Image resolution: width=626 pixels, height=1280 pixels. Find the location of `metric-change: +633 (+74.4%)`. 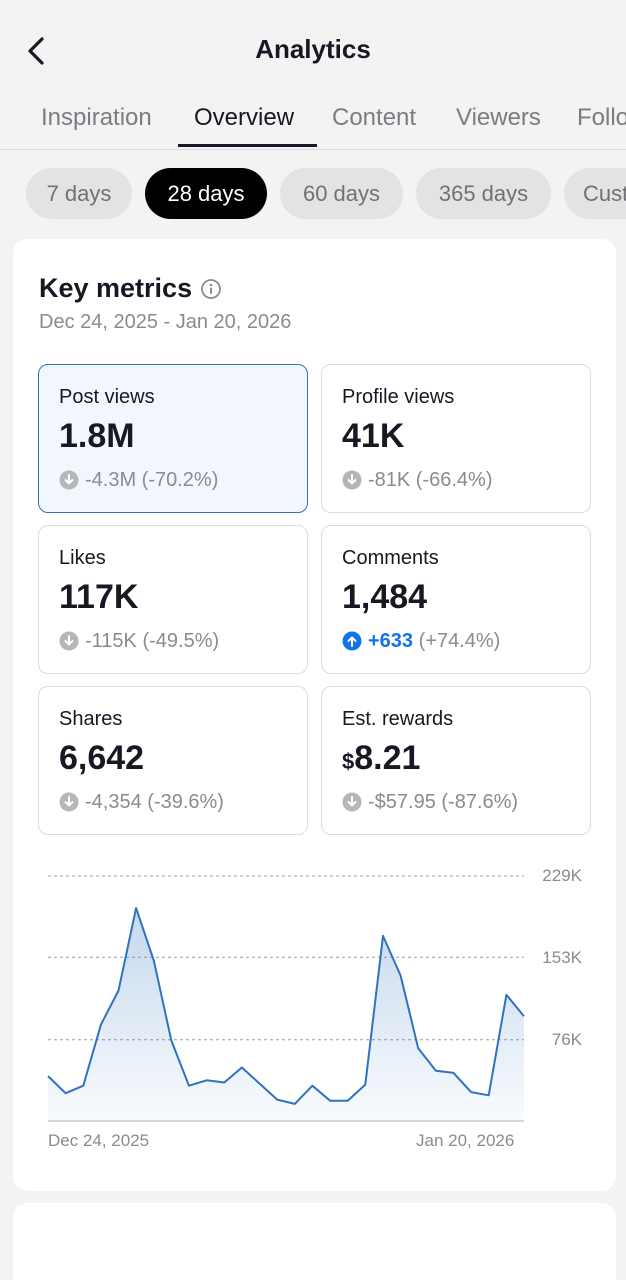

metric-change: +633 (+74.4%) is located at coordinates (421, 641).